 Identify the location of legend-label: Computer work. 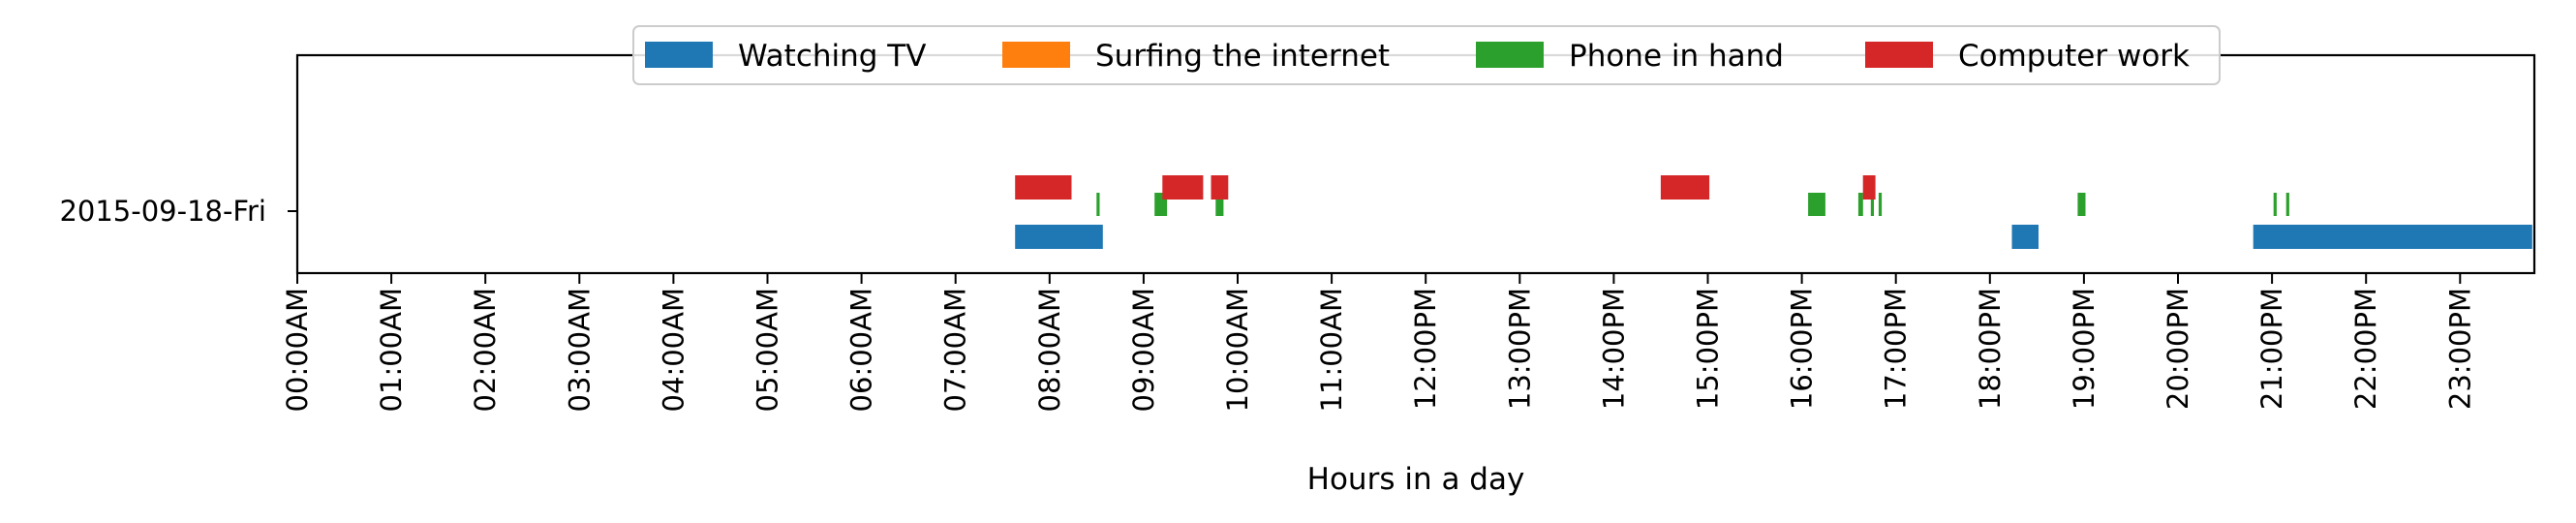
(2074, 56).